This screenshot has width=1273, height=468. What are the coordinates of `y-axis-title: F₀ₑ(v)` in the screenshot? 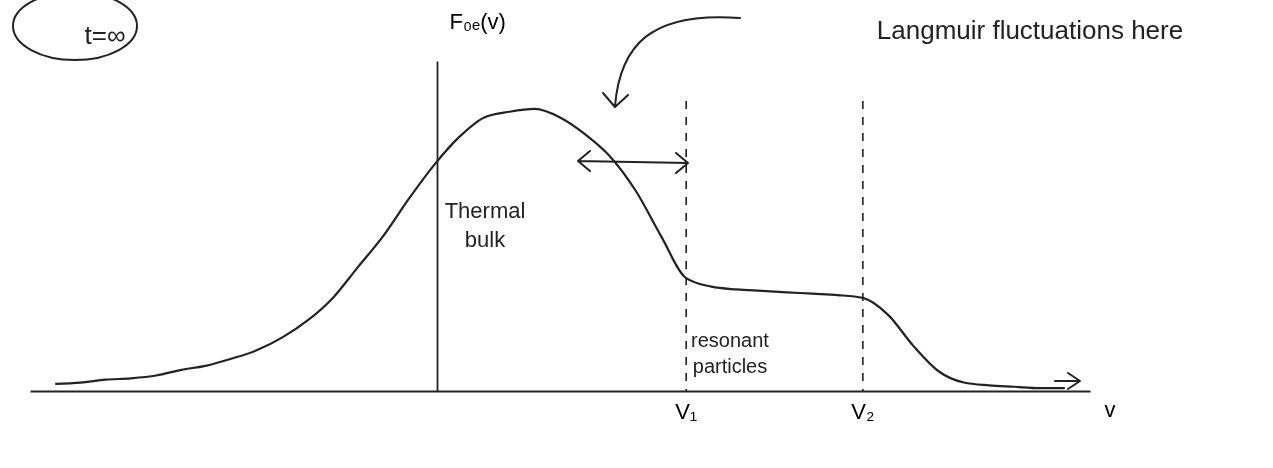 It's located at (477, 21).